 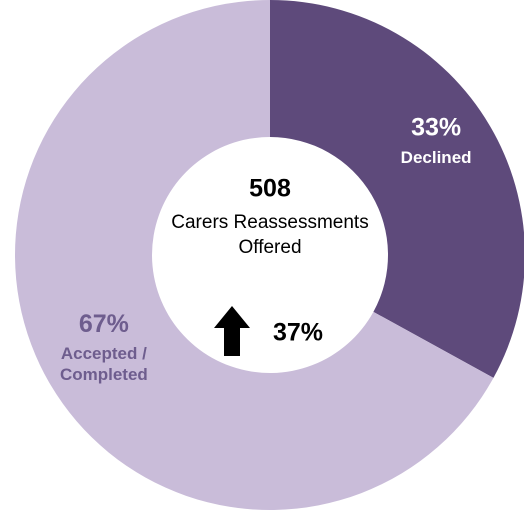 What do you see at coordinates (270, 235) in the screenshot?
I see `center-label: Carers Reassessments Offered` at bounding box center [270, 235].